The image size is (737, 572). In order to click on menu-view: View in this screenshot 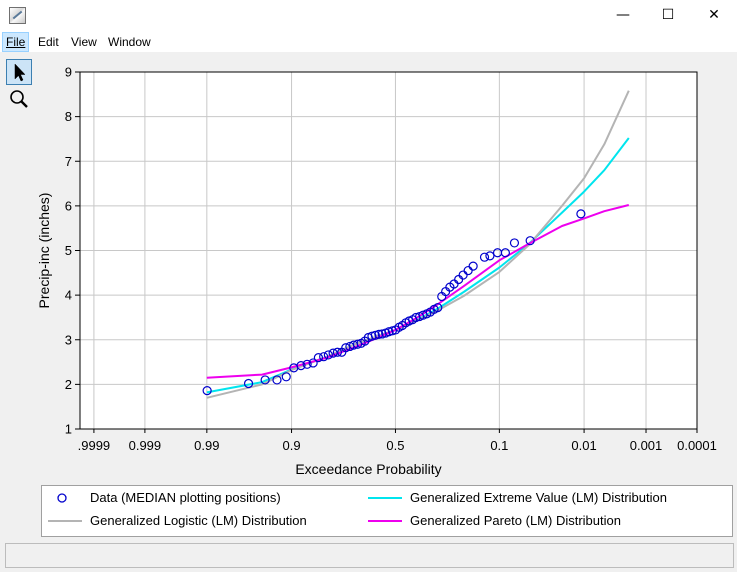, I will do `click(84, 42)`.